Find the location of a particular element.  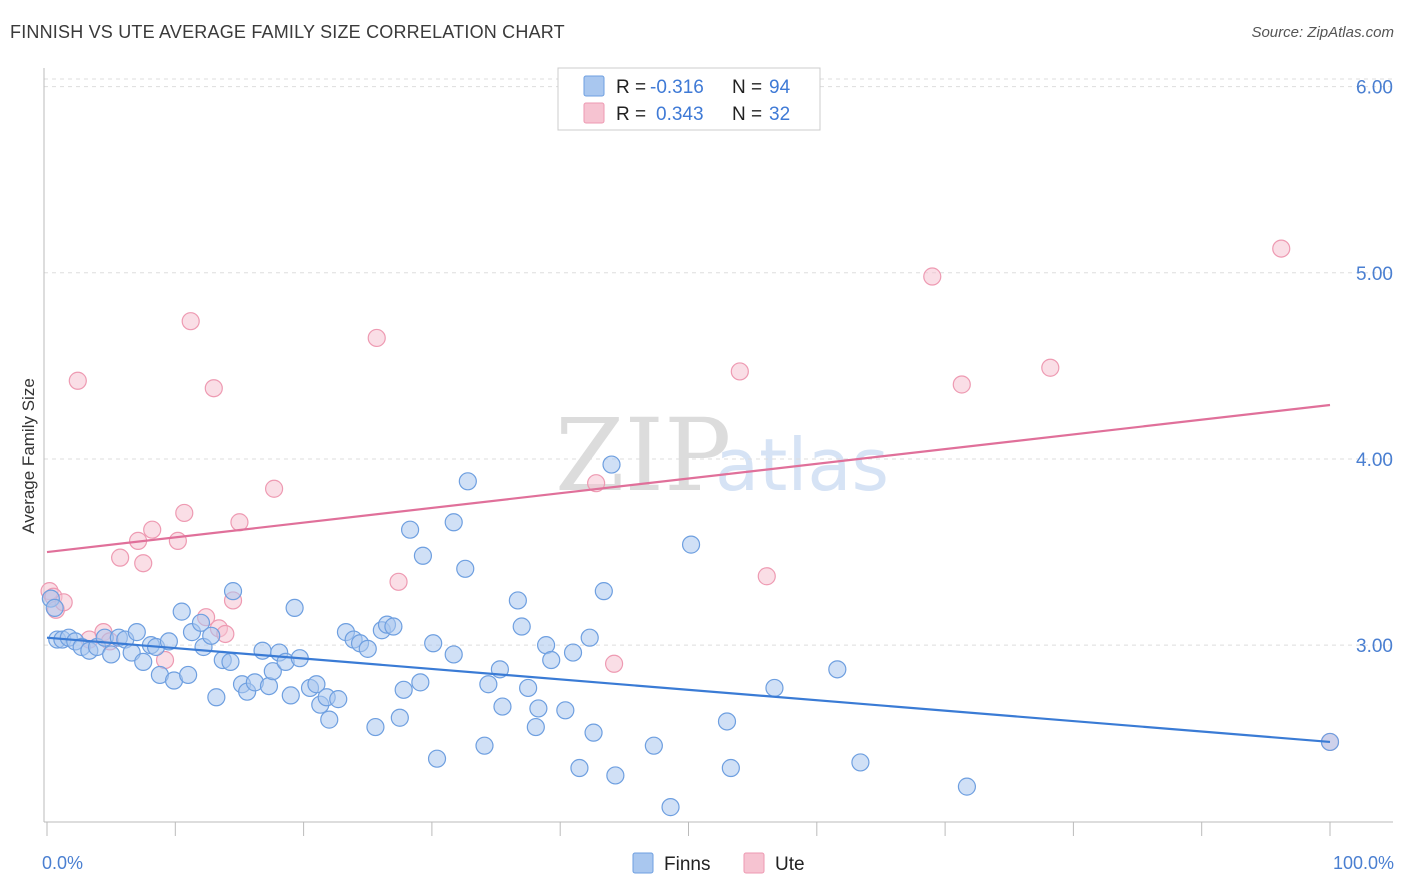

y-tick-label: 5.00 is located at coordinates (1374, 274).